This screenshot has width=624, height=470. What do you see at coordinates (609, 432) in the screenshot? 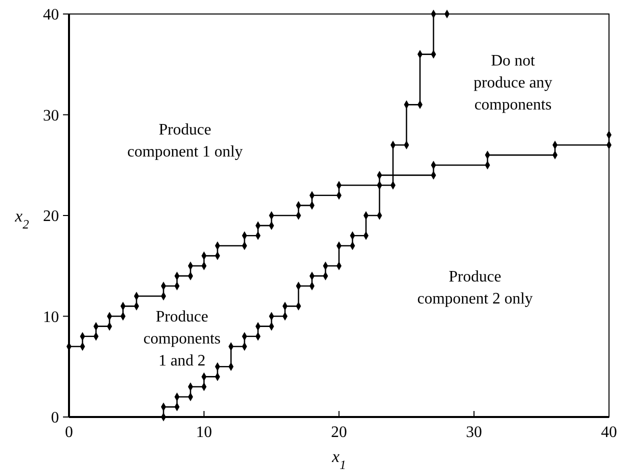
I see `x-tick-label: 40` at bounding box center [609, 432].